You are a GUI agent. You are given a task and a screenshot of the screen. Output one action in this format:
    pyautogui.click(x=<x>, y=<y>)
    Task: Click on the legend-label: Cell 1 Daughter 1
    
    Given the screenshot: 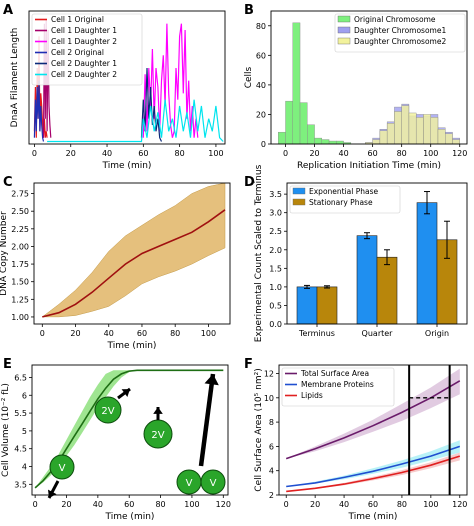 What is the action you would take?
    pyautogui.click(x=84, y=30)
    